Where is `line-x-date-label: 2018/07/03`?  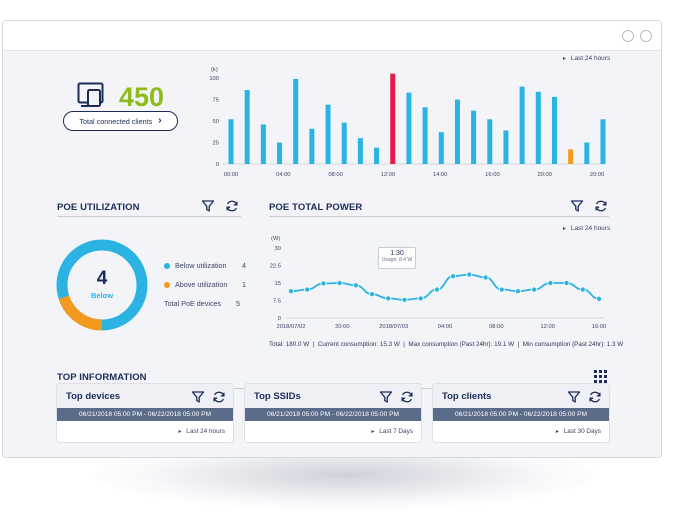
line-x-date-label: 2018/07/03 is located at coordinates (393, 327).